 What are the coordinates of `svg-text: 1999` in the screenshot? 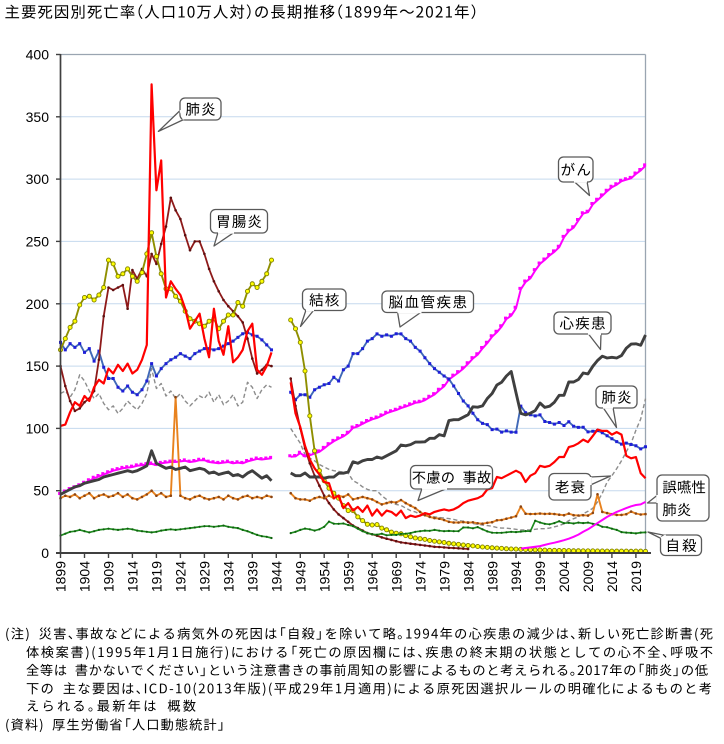 It's located at (540, 576).